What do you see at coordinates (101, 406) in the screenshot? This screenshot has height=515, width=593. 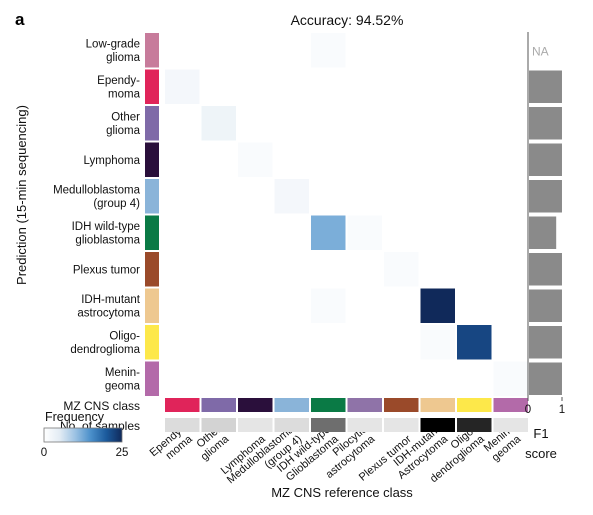 I see `mz-cns-class-label: MZ CNS class` at bounding box center [101, 406].